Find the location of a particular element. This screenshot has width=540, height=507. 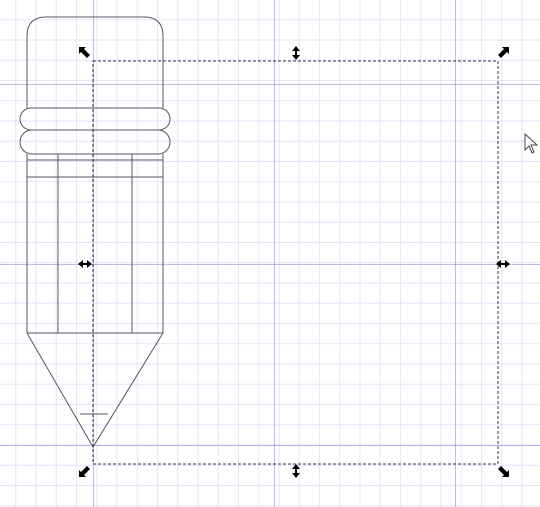

pencil-body is located at coordinates (95, 243).